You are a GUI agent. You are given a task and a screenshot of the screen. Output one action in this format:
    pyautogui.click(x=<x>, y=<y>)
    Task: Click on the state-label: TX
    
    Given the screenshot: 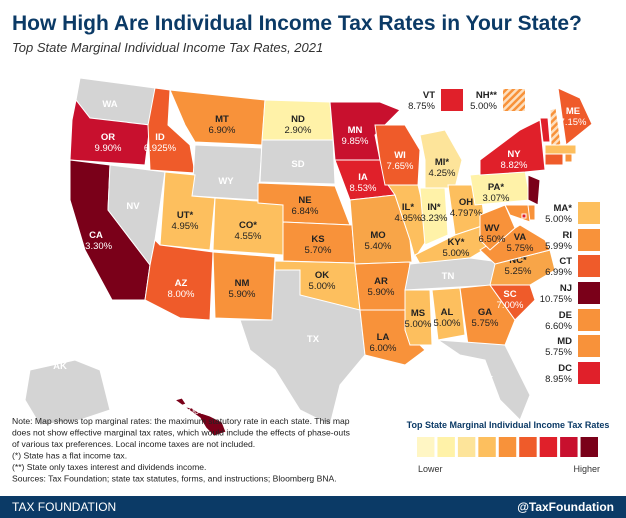 What is the action you would take?
    pyautogui.click(x=313, y=339)
    